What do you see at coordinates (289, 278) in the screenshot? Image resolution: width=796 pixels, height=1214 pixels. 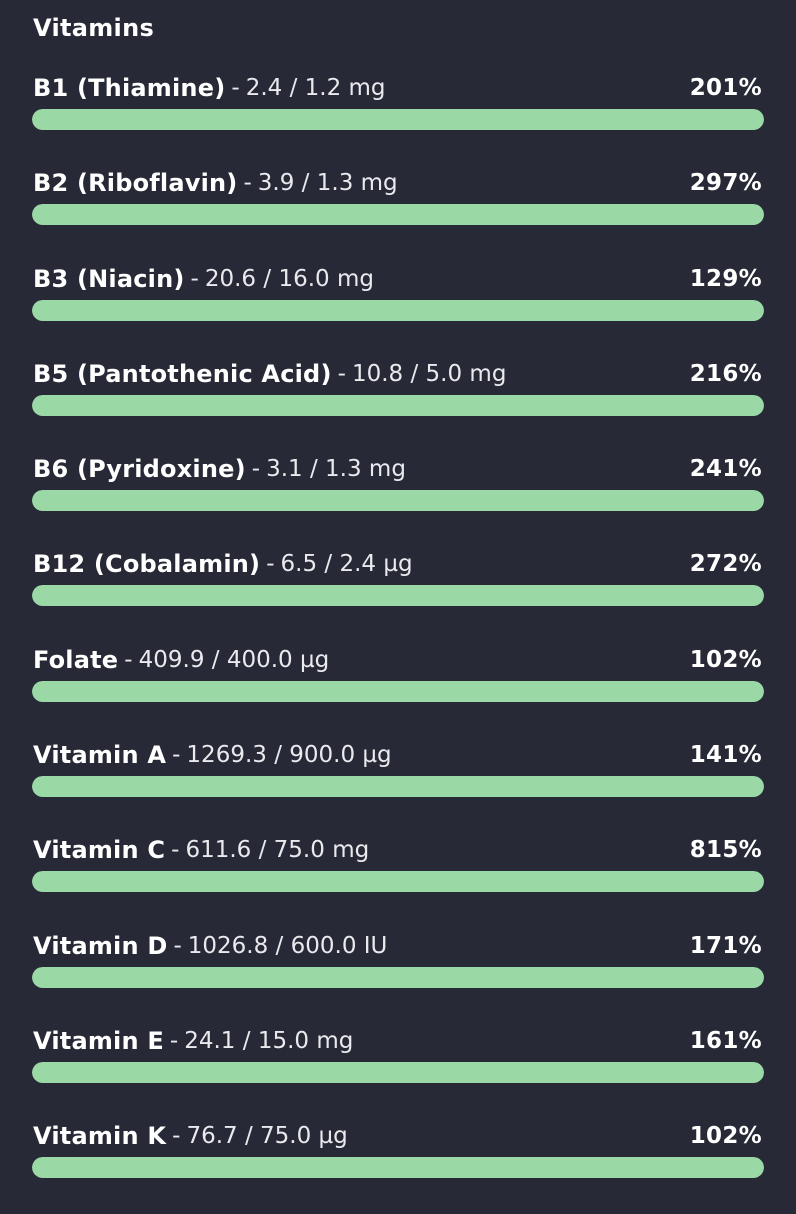 I see `vitamin-amount: 20.6 / 16.0 mg` at bounding box center [289, 278].